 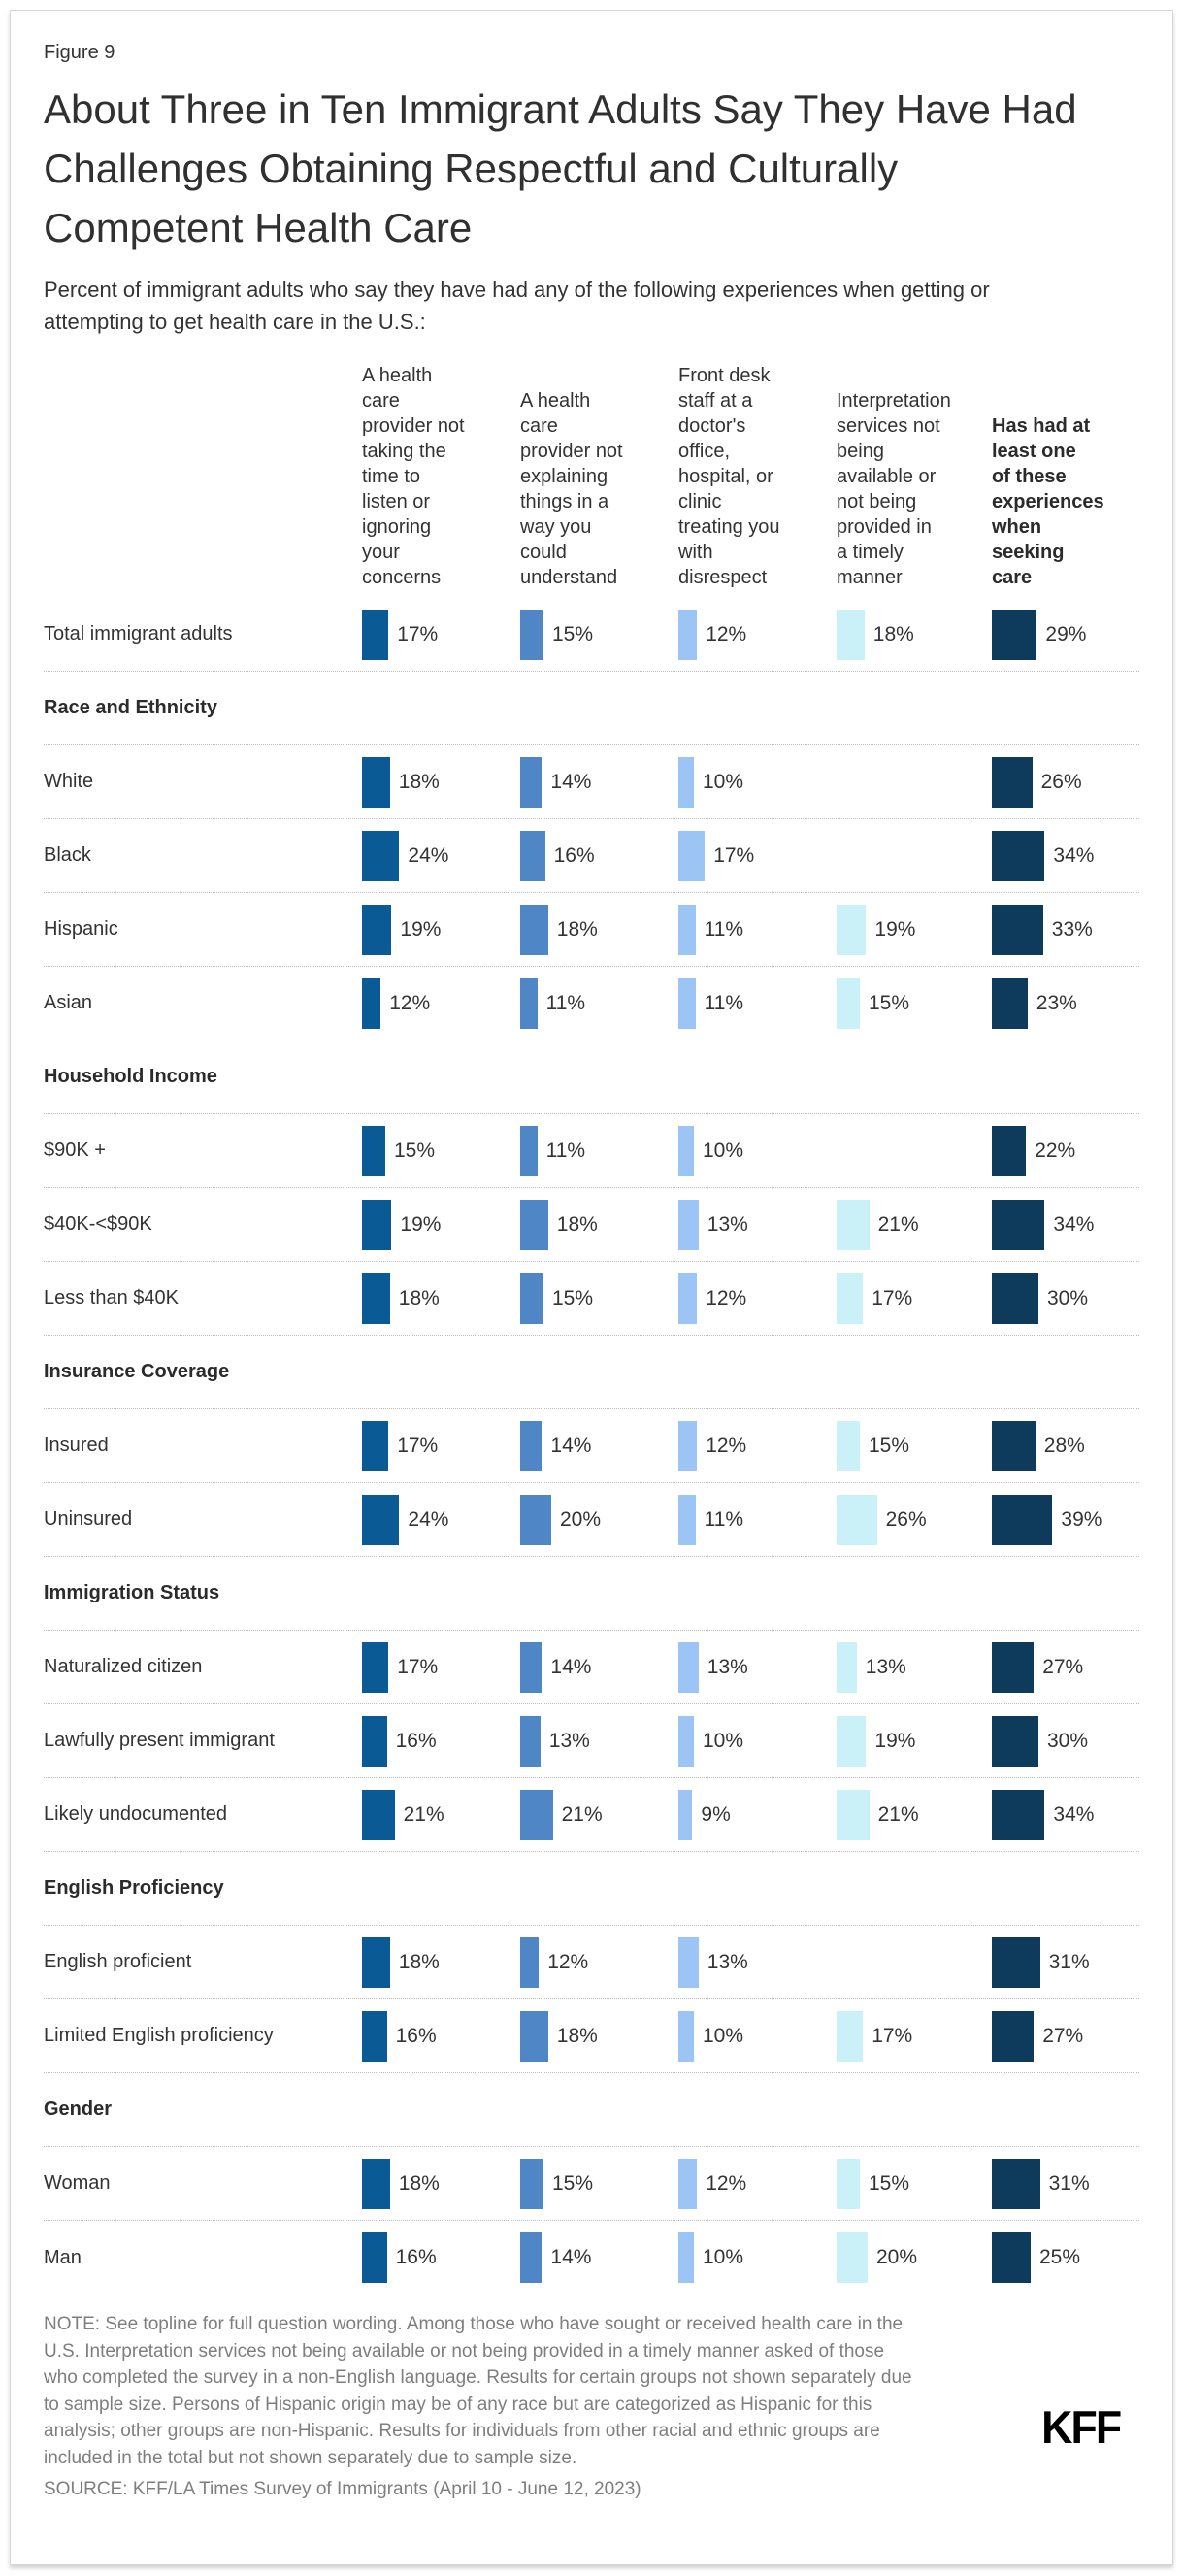 I want to click on value-label: 19%, so click(x=421, y=929).